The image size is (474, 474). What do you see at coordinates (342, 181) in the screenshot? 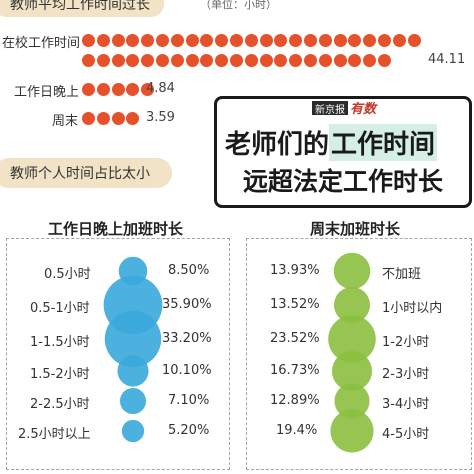
I see `headline-line2: 远超法定工作时长` at bounding box center [342, 181].